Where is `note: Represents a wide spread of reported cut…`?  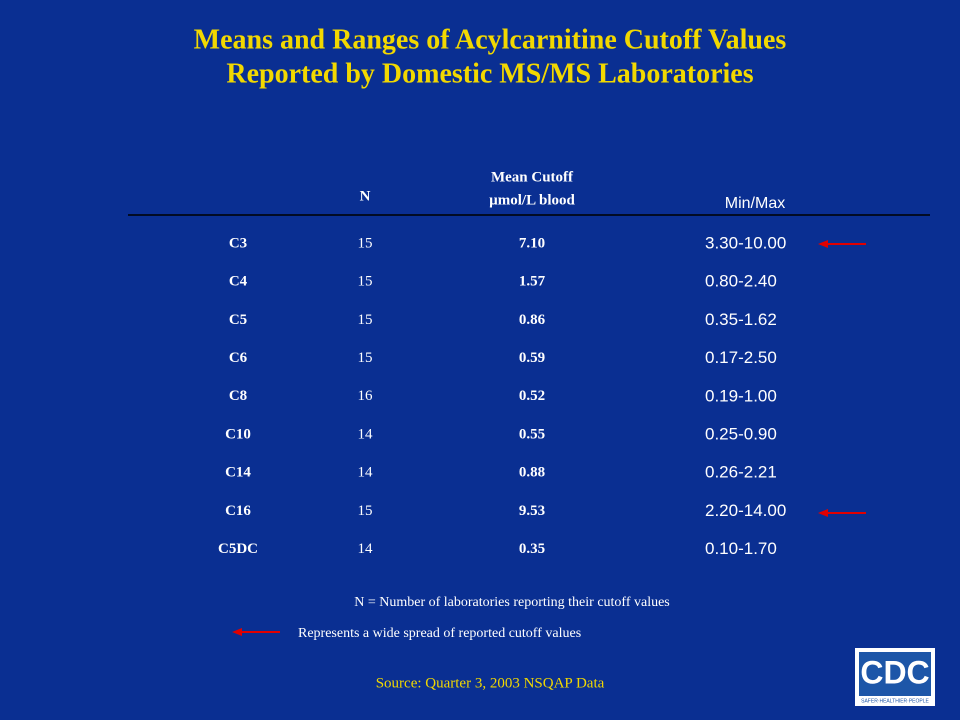 note: Represents a wide spread of reported cut… is located at coordinates (439, 633).